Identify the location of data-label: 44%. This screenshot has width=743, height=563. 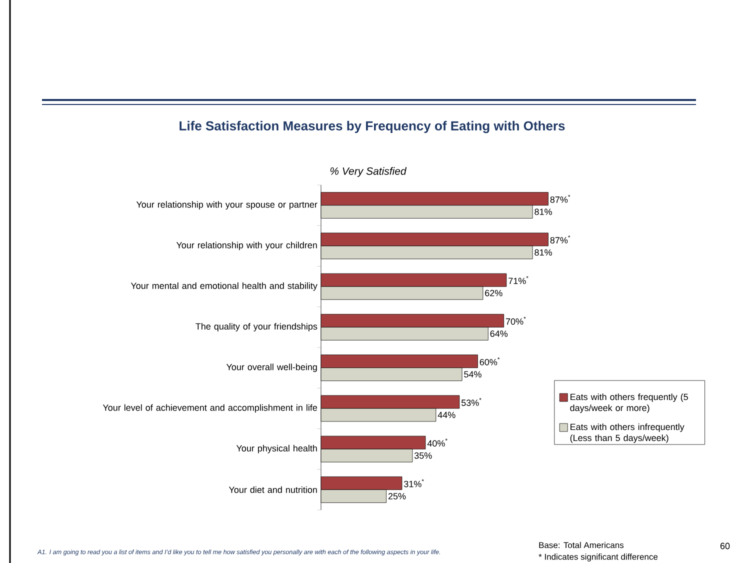
(447, 415).